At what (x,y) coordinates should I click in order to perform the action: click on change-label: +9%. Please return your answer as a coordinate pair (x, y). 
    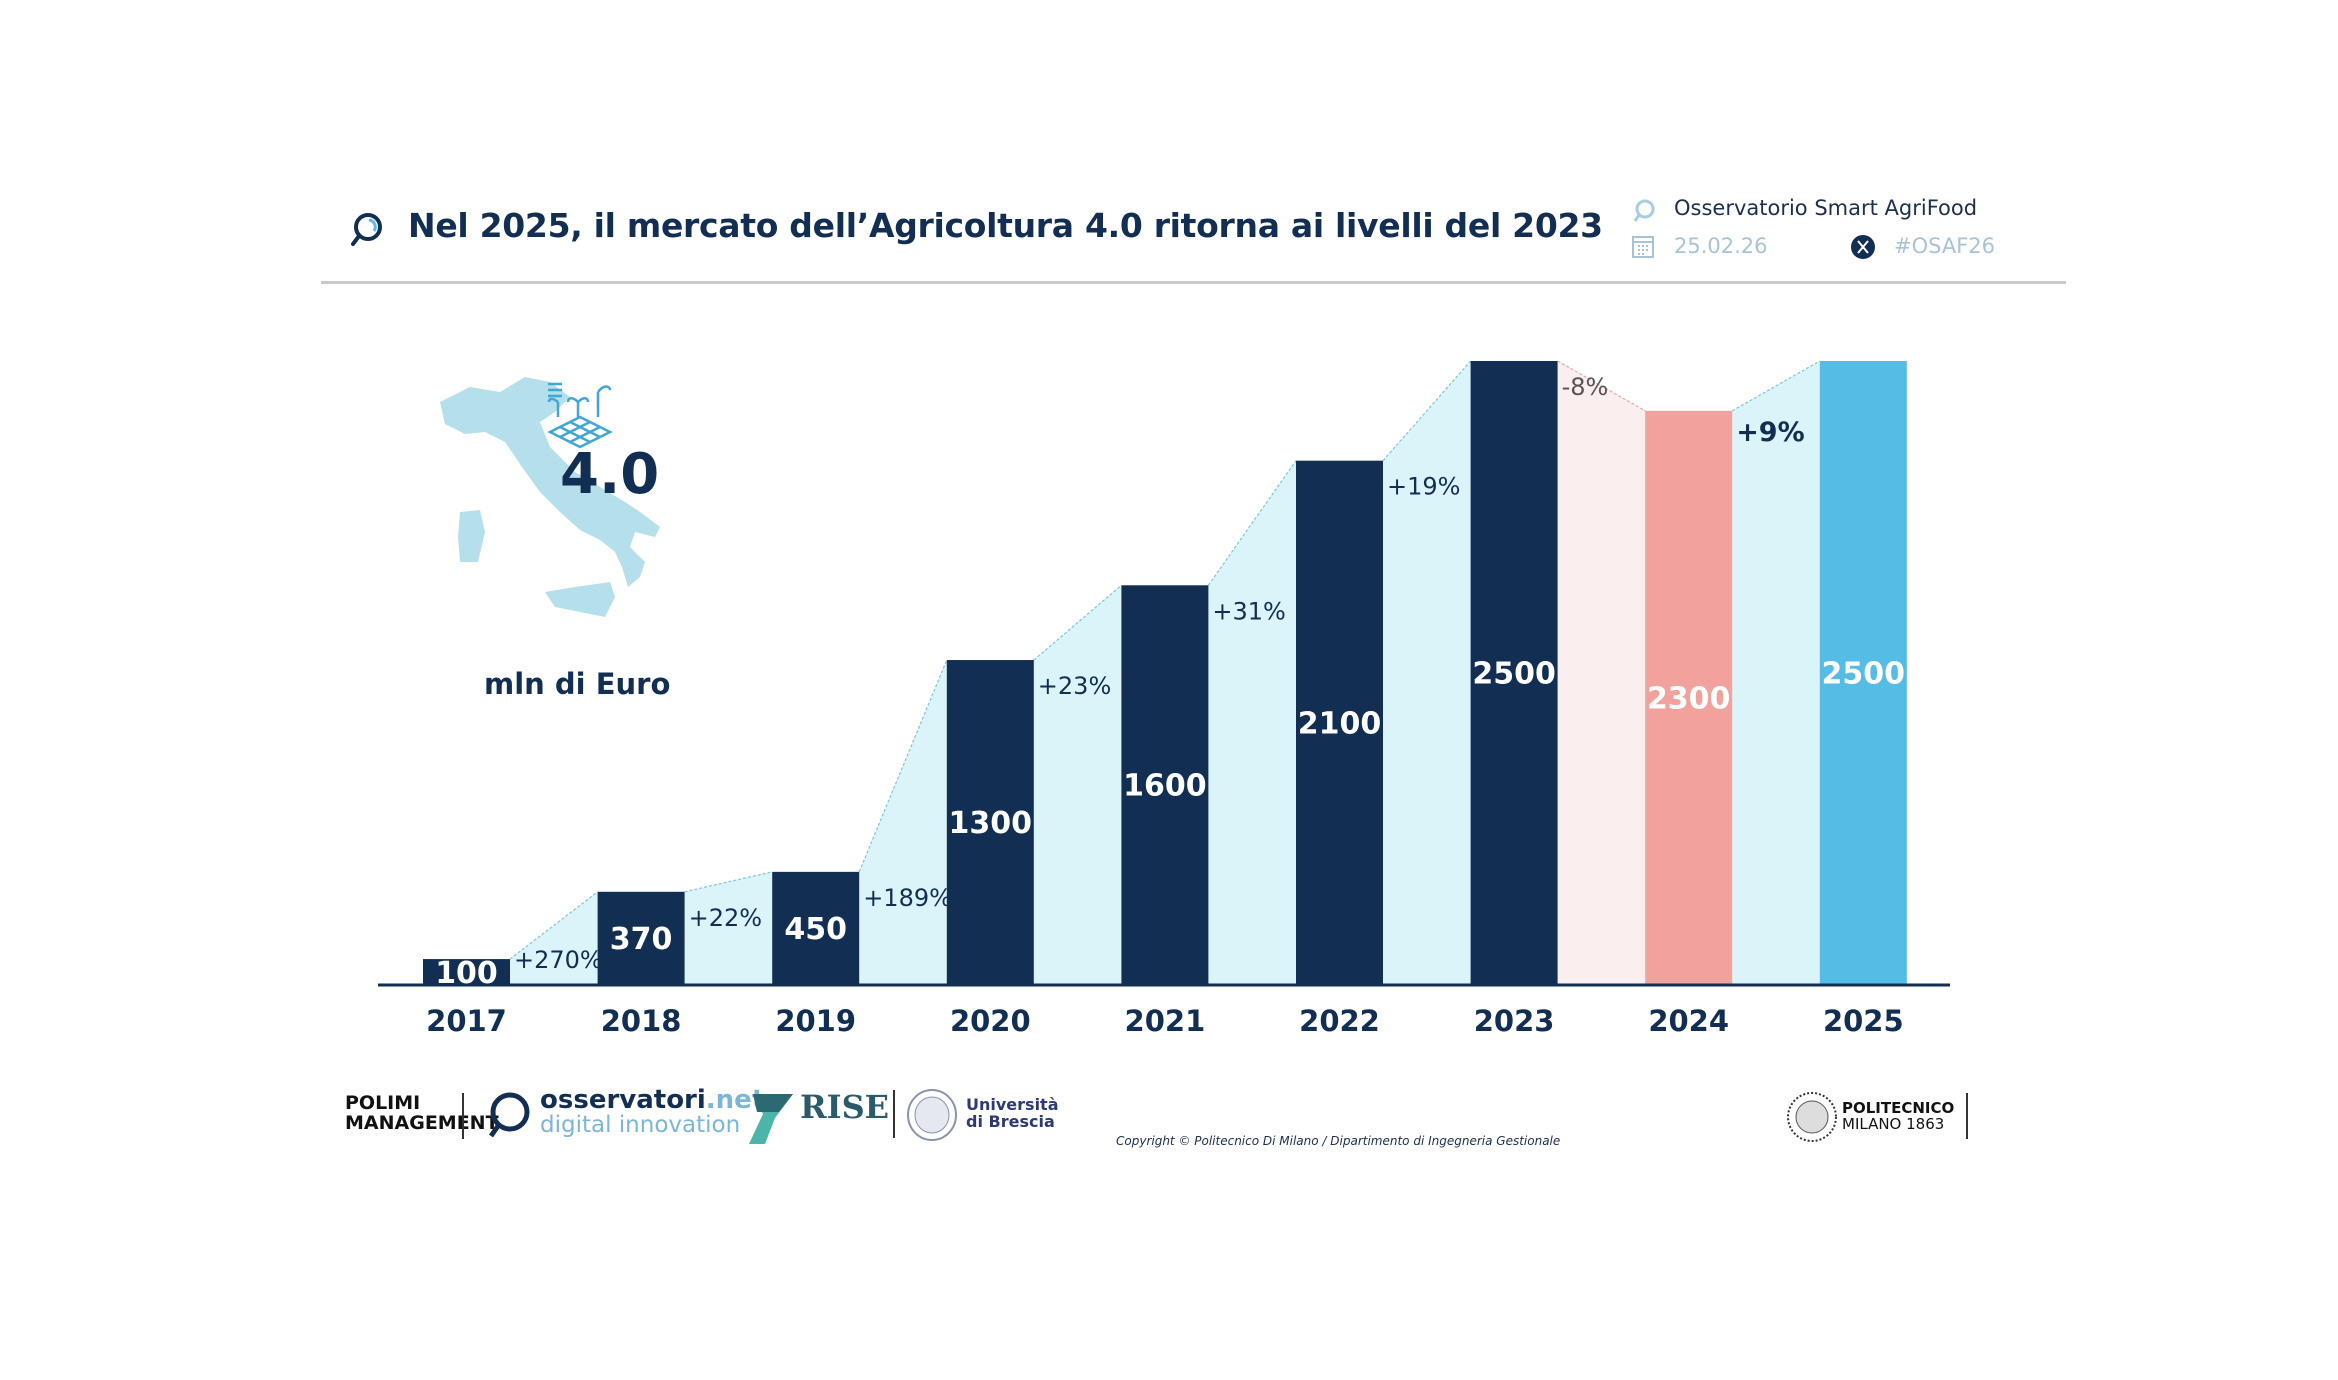
    Looking at the image, I should click on (1770, 432).